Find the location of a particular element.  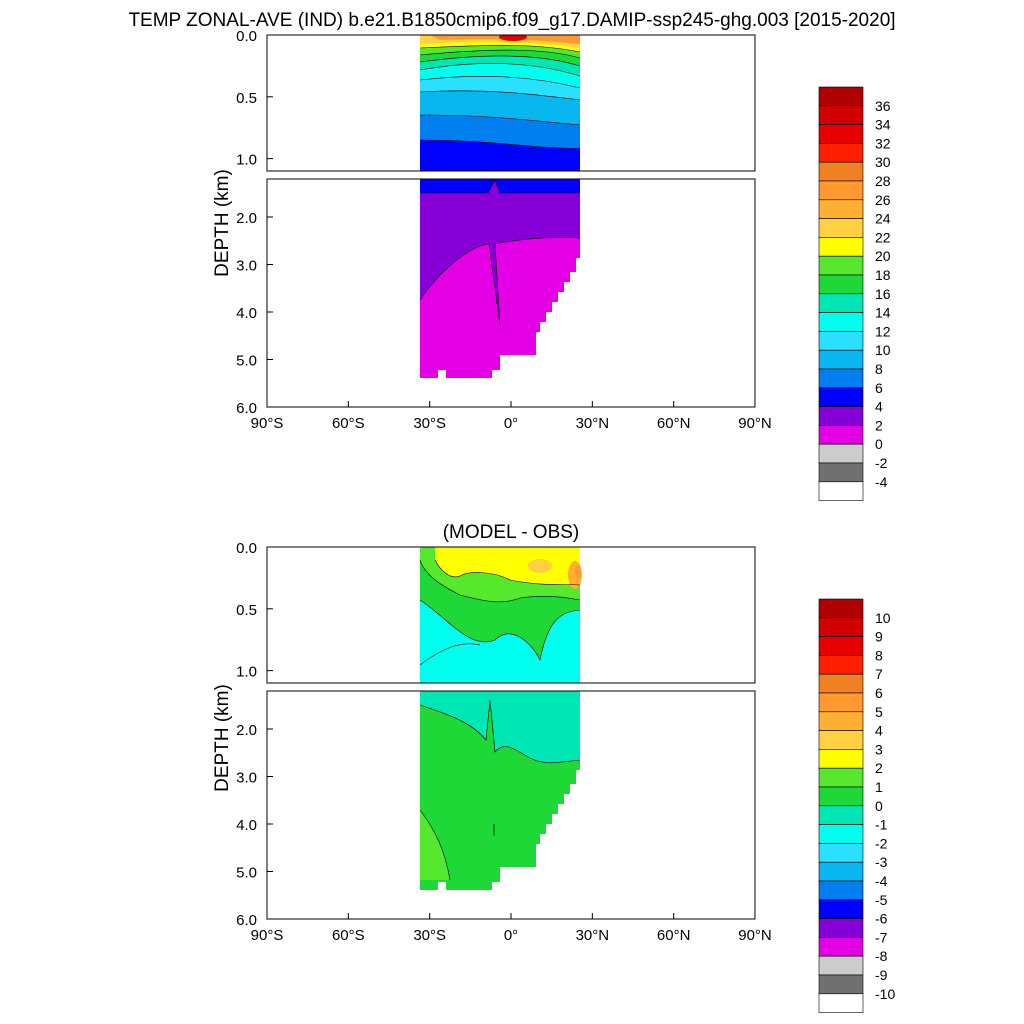

top-x-axis: 90°S 60°S 30°S 0° 30°N 60°N 90°N is located at coordinates (511, 416).